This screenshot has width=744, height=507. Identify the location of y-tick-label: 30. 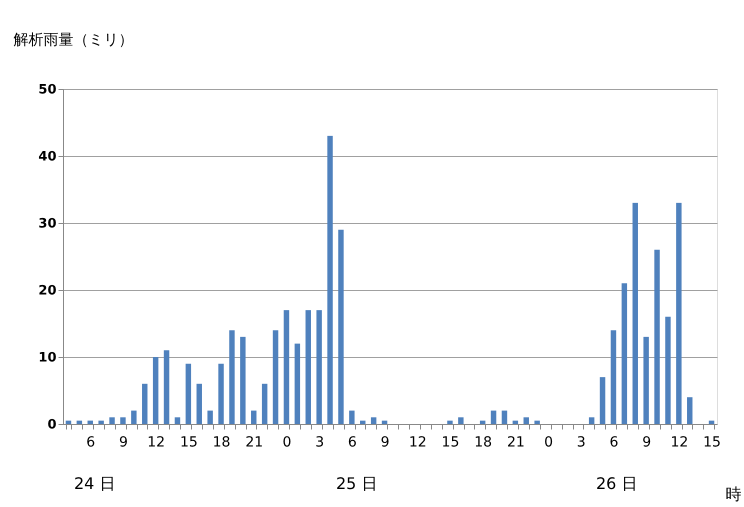
(47, 224).